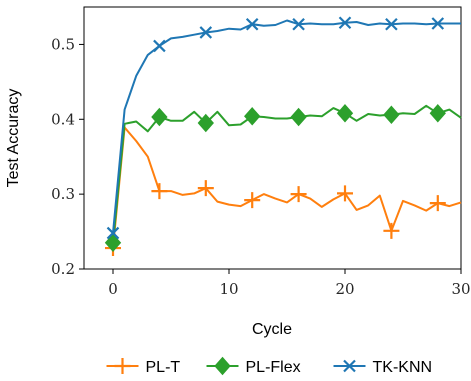  What do you see at coordinates (63, 269) in the screenshot?
I see `y-tick-label: 0.2` at bounding box center [63, 269].